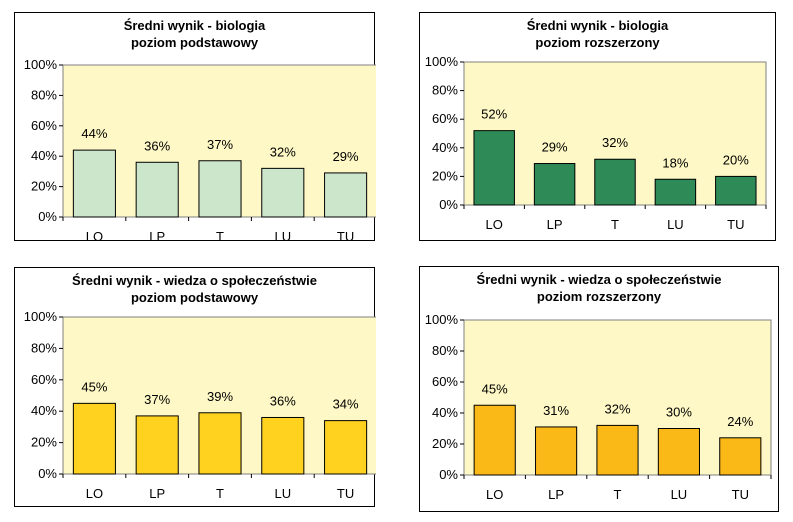 This screenshot has height=522, width=793. Describe the element at coordinates (220, 396) in the screenshot. I see `data-label: 39%` at that location.